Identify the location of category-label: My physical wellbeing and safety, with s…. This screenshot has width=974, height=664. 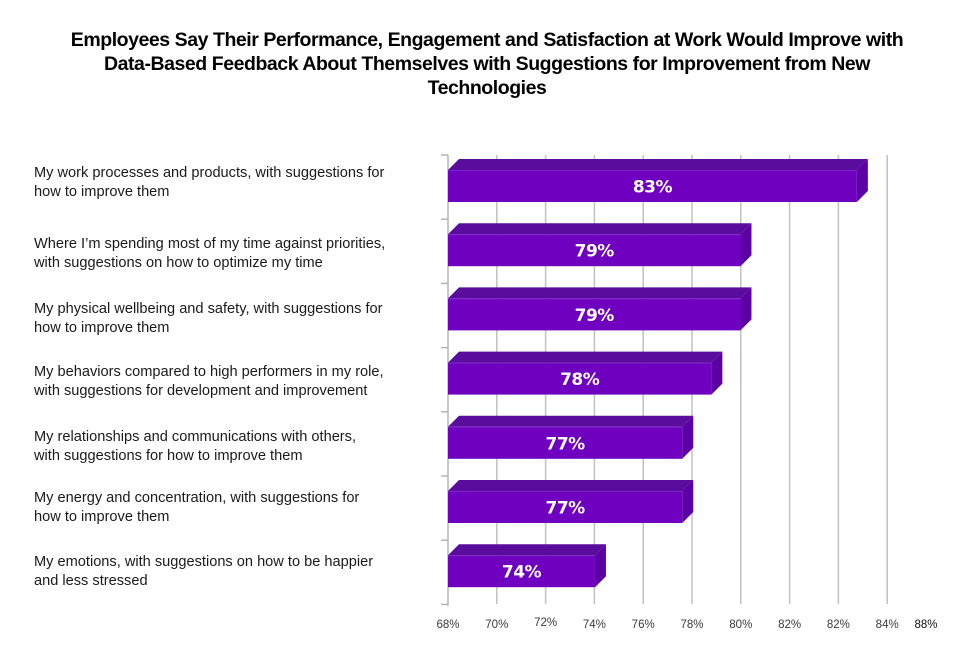
(234, 318).